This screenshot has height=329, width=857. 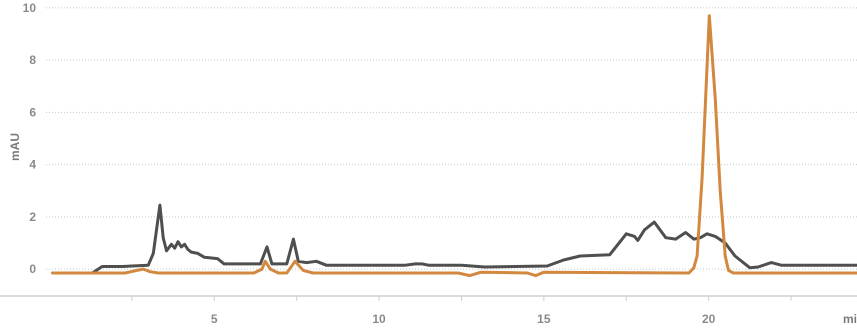 What do you see at coordinates (544, 319) in the screenshot?
I see `x-tick-label: 15` at bounding box center [544, 319].